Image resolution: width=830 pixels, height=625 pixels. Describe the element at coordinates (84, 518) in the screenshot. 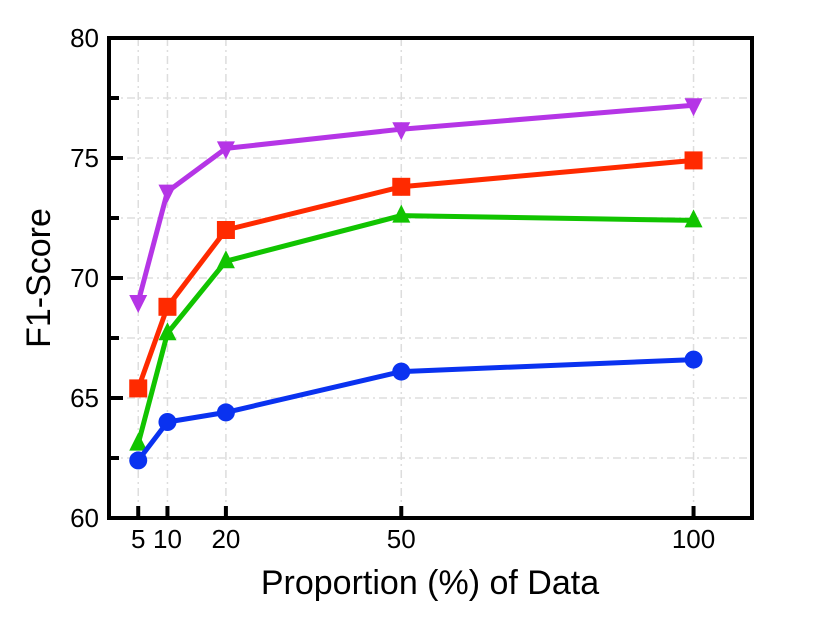

I see `y-tick-label: 60` at that location.